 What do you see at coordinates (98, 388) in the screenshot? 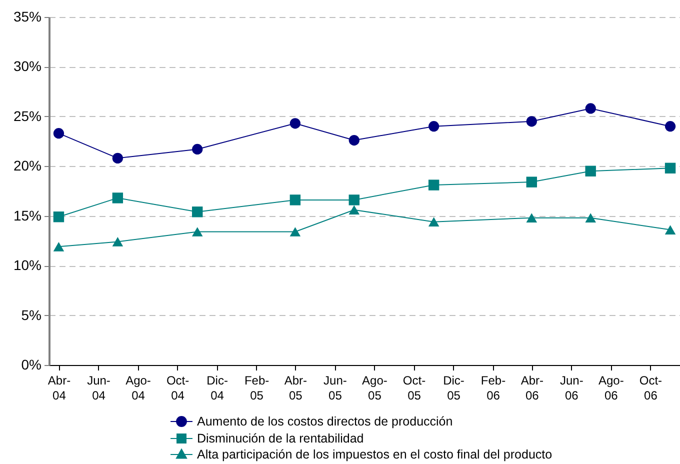
I see `x-tick-label: Jun-04` at bounding box center [98, 388].